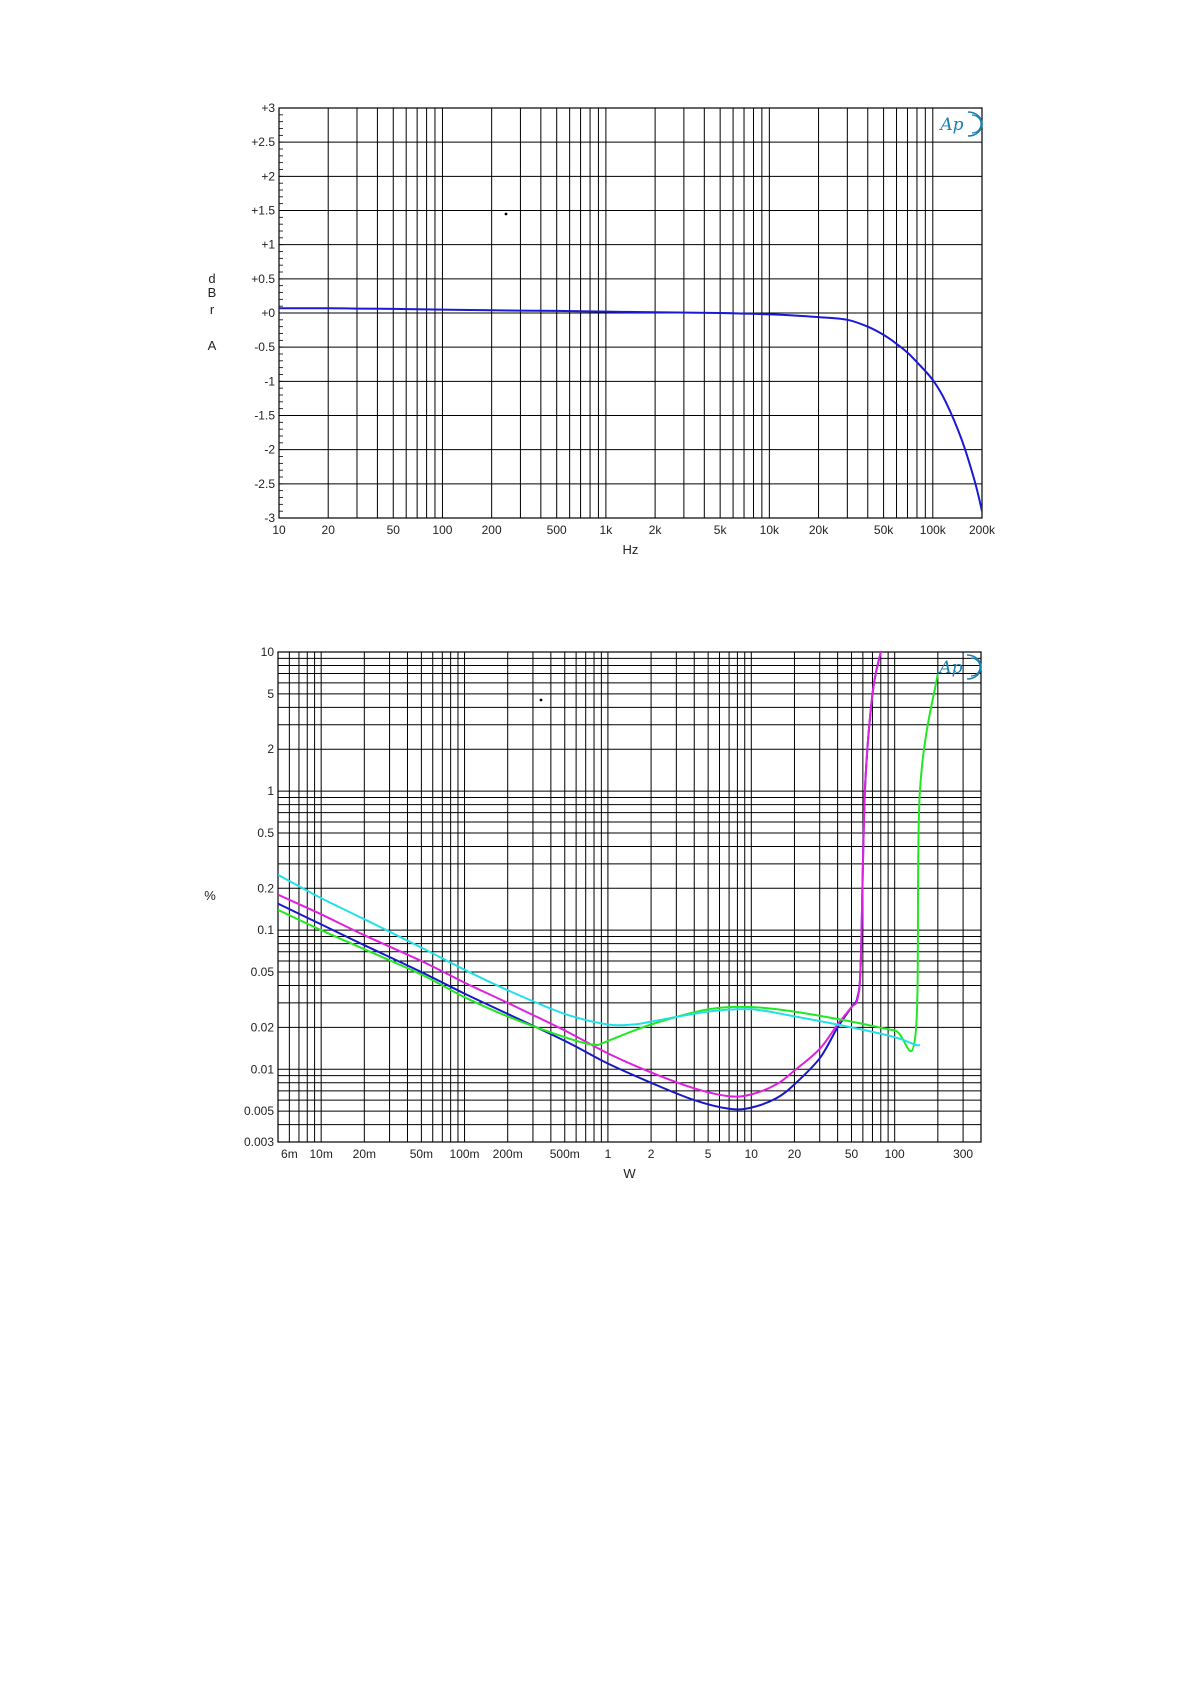  What do you see at coordinates (465, 1154) in the screenshot?
I see `x-tick-label: 100m` at bounding box center [465, 1154].